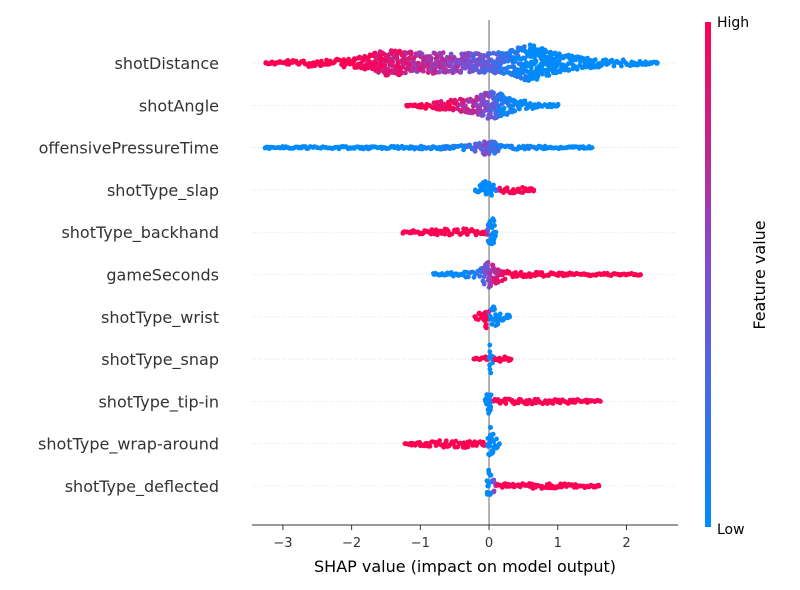 The height and width of the screenshot is (590, 800). What do you see at coordinates (179, 105) in the screenshot?
I see `feature-label: shotAngle` at bounding box center [179, 105].